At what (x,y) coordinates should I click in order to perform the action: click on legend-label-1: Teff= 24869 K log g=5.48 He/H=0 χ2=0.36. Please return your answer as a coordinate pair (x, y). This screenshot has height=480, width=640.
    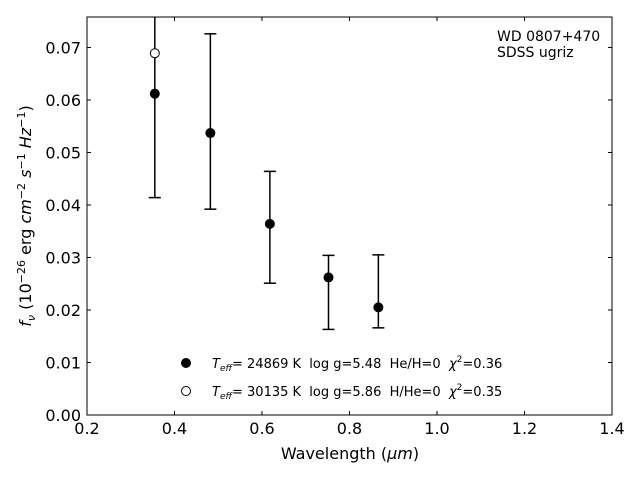
    Looking at the image, I should click on (357, 364).